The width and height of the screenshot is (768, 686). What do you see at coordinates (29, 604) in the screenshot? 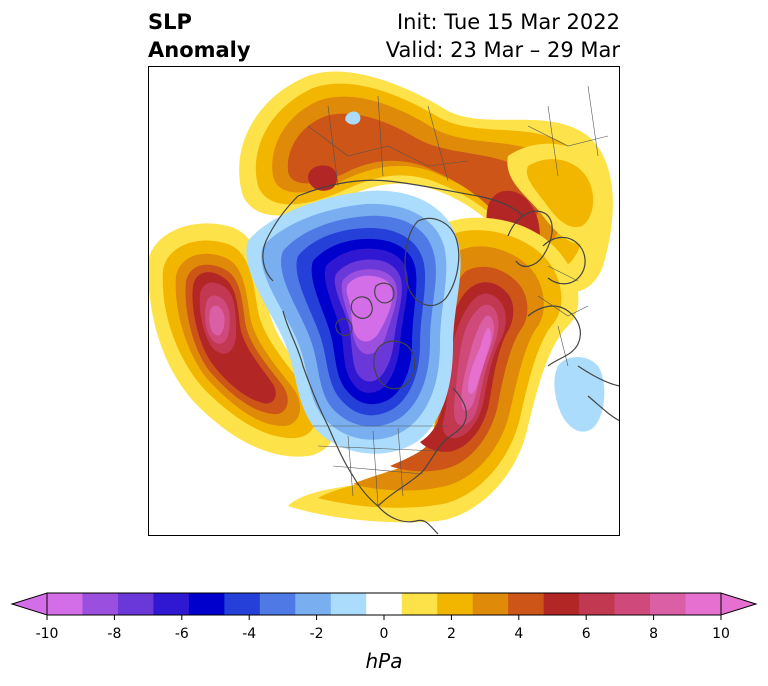
I see `colorbar-extend-low` at bounding box center [29, 604].